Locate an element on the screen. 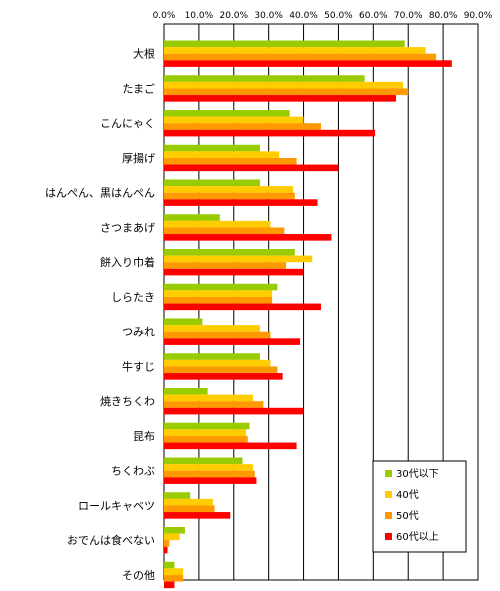  legend-label: 30代以下 is located at coordinates (417, 474).